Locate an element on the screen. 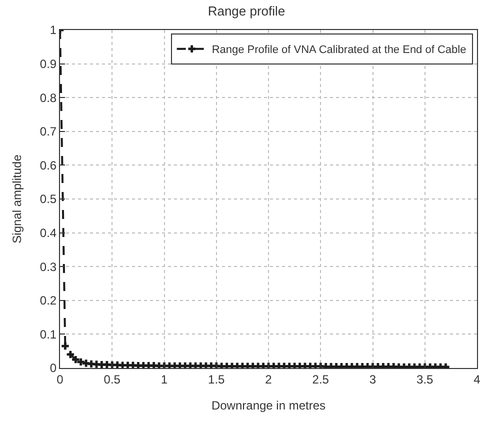 The width and height of the screenshot is (493, 422). y-tick-label: 0 is located at coordinates (53, 368).